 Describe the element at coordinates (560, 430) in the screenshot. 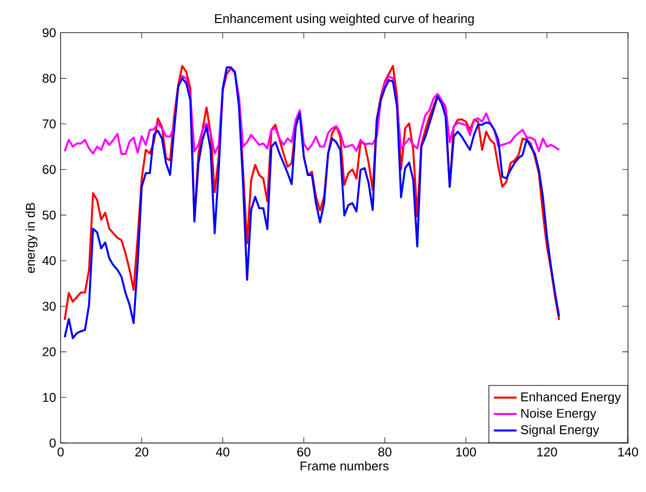

I see `legend-label: Signal Energy` at that location.